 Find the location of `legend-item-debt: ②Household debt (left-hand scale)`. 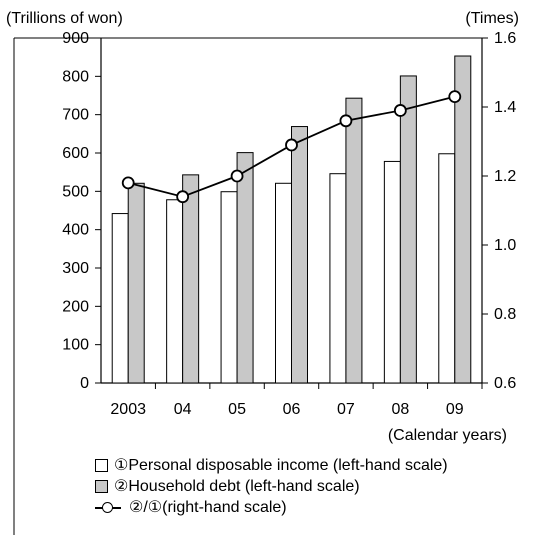

legend-item-debt: ②Household debt (left-hand scale) is located at coordinates (271, 486).